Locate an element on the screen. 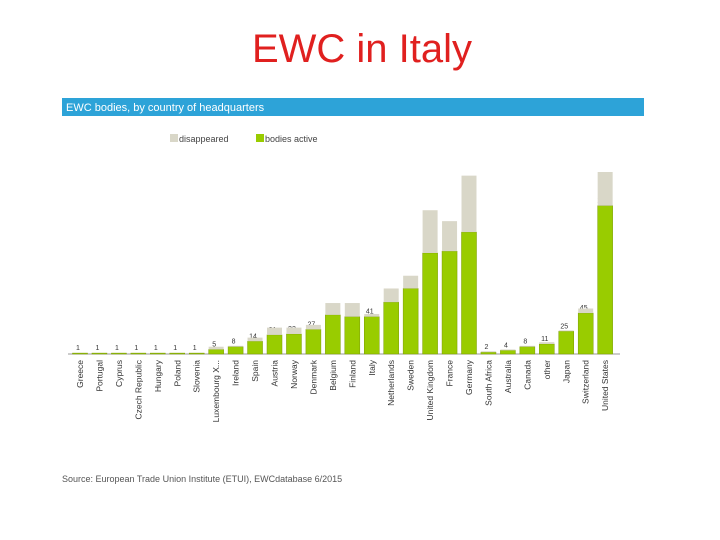  value-label: 25 is located at coordinates (564, 326).